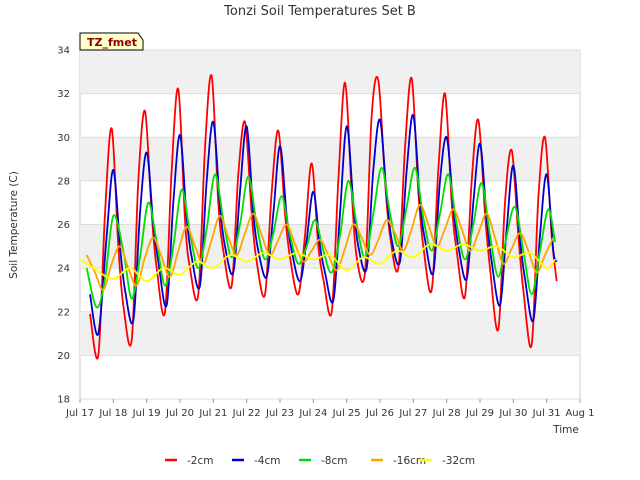 The height and width of the screenshot is (480, 640). What do you see at coordinates (446, 413) in the screenshot?
I see `x-tick-label: Jul 28` at bounding box center [446, 413].